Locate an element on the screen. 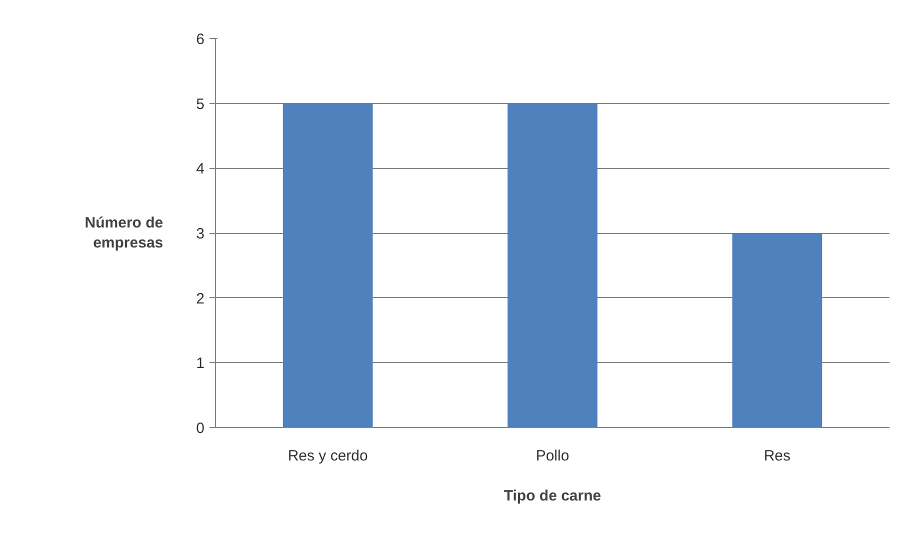  y-tick-label: 3 is located at coordinates (200, 234).